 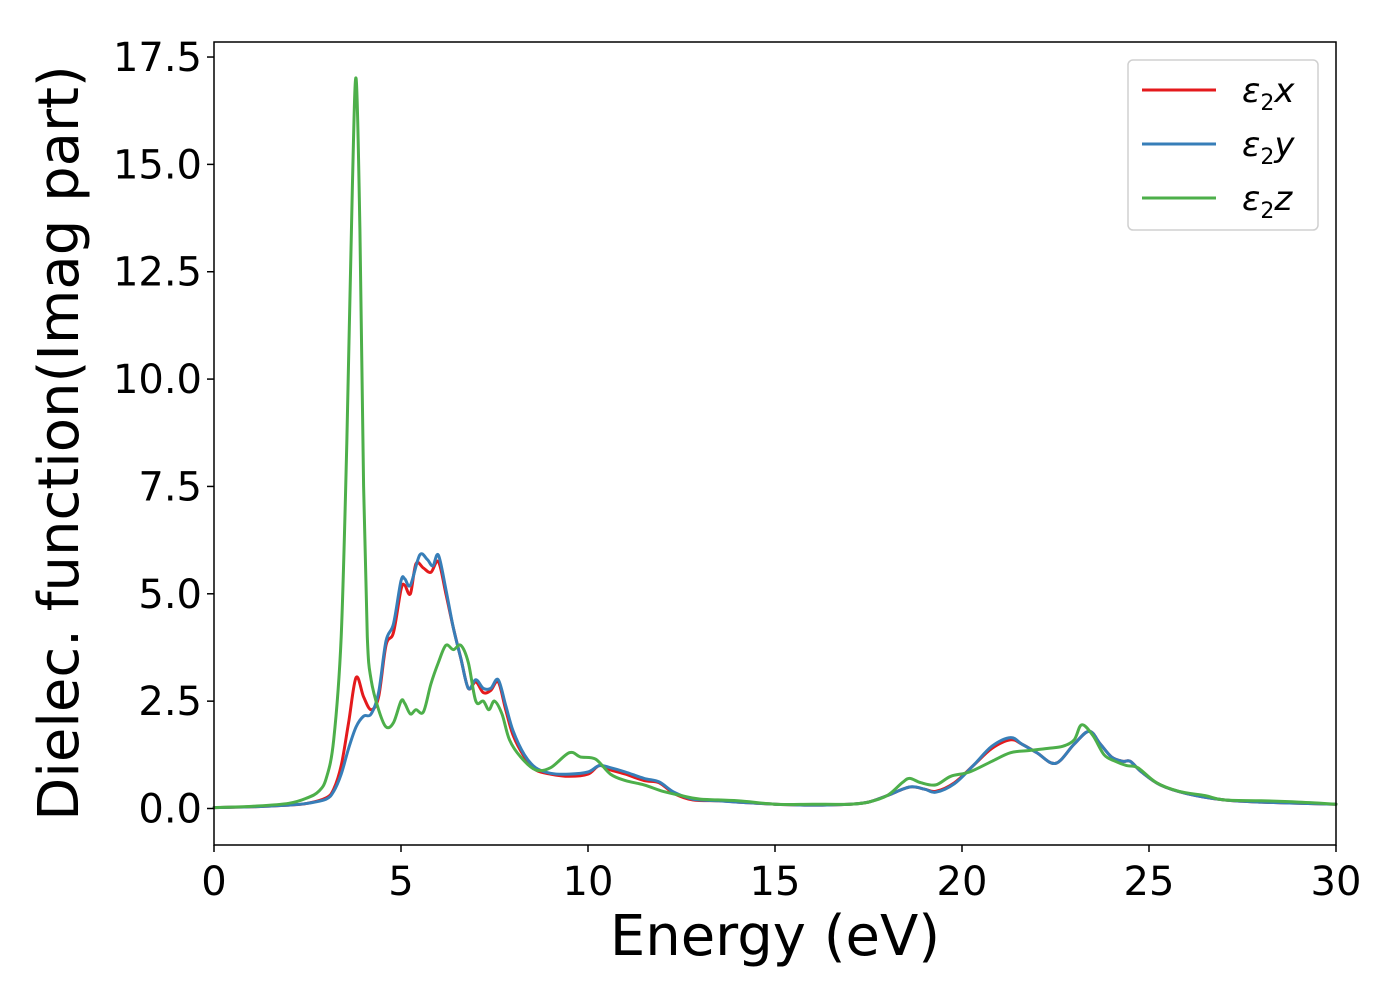 What do you see at coordinates (157, 273) in the screenshot?
I see `y-tick-label: 12.5` at bounding box center [157, 273].